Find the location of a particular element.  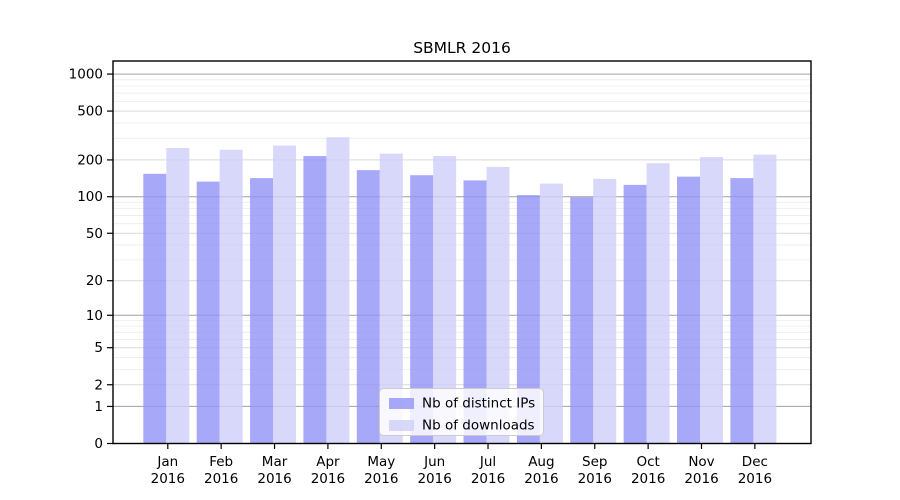

legend-swatch-distinct-ips is located at coordinates (401, 403).